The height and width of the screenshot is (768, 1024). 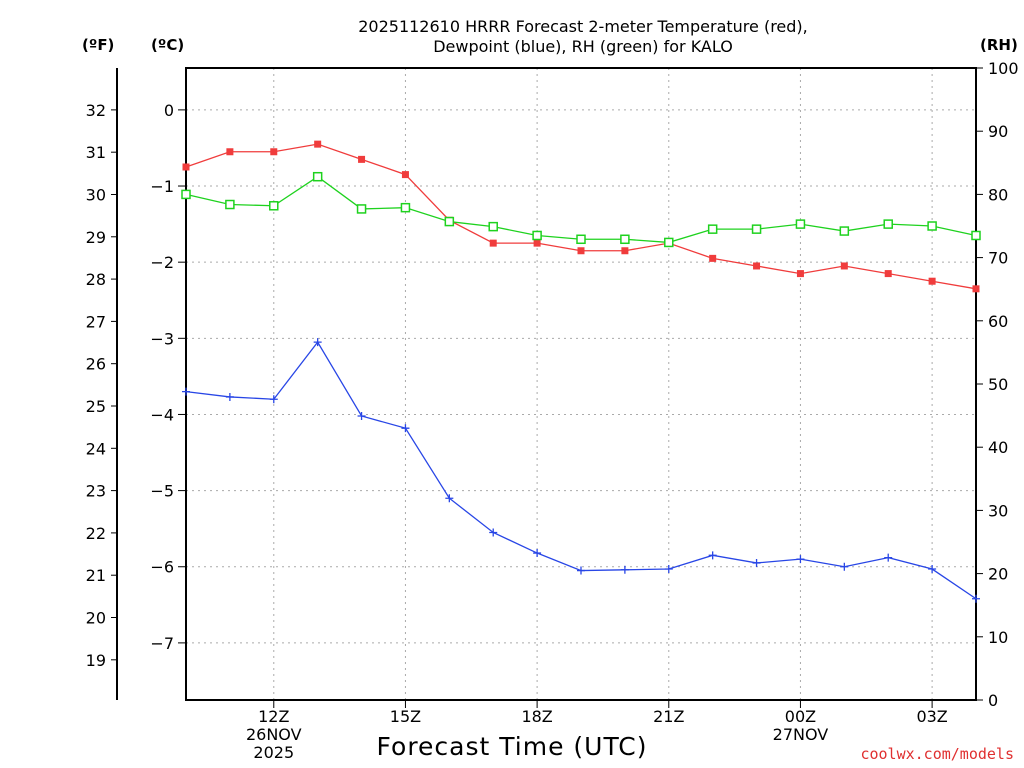 What do you see at coordinates (169, 110) in the screenshot?
I see `celsius-tick-label: 0` at bounding box center [169, 110].